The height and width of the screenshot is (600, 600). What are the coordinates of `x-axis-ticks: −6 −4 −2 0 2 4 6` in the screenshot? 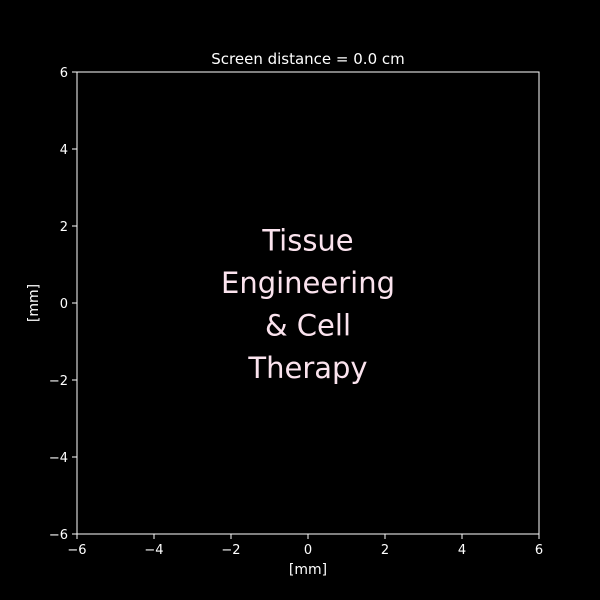 It's located at (305, 546).